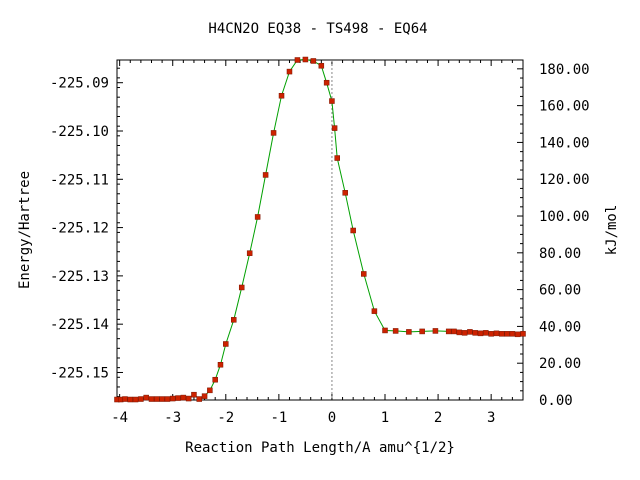 Image resolution: width=640 pixels, height=480 pixels. What do you see at coordinates (560, 364) in the screenshot?
I see `y2-tick-label: 20.00` at bounding box center [560, 364].